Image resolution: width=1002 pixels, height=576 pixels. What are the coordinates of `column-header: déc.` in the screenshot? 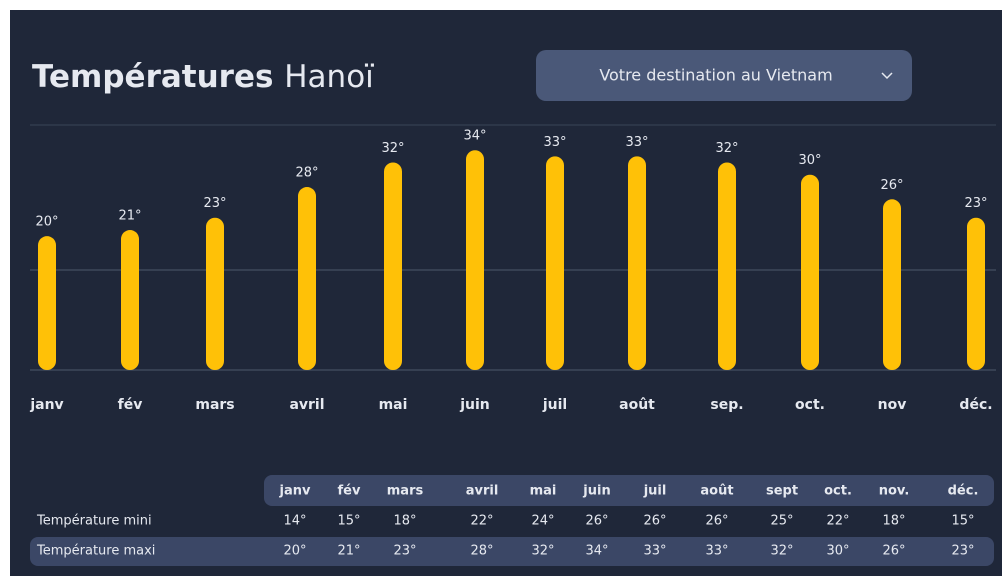 It's located at (963, 491).